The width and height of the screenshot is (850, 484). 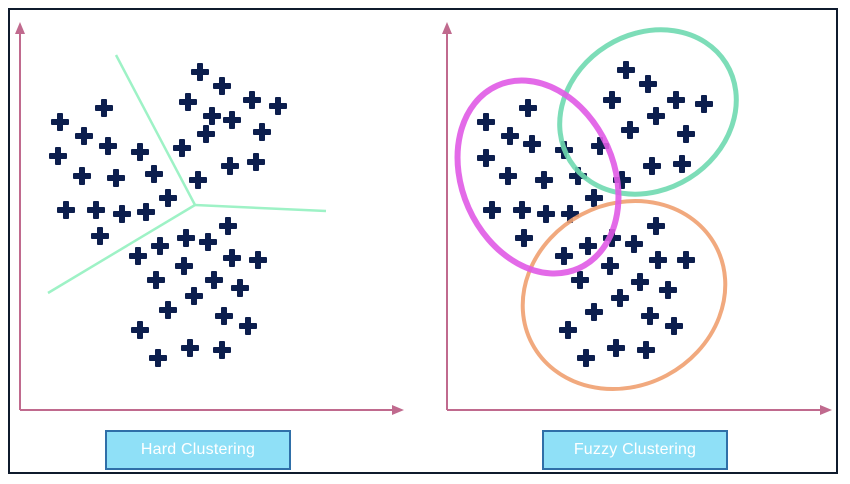 I want to click on cluster-ellipse-magenta, so click(x=538, y=177).